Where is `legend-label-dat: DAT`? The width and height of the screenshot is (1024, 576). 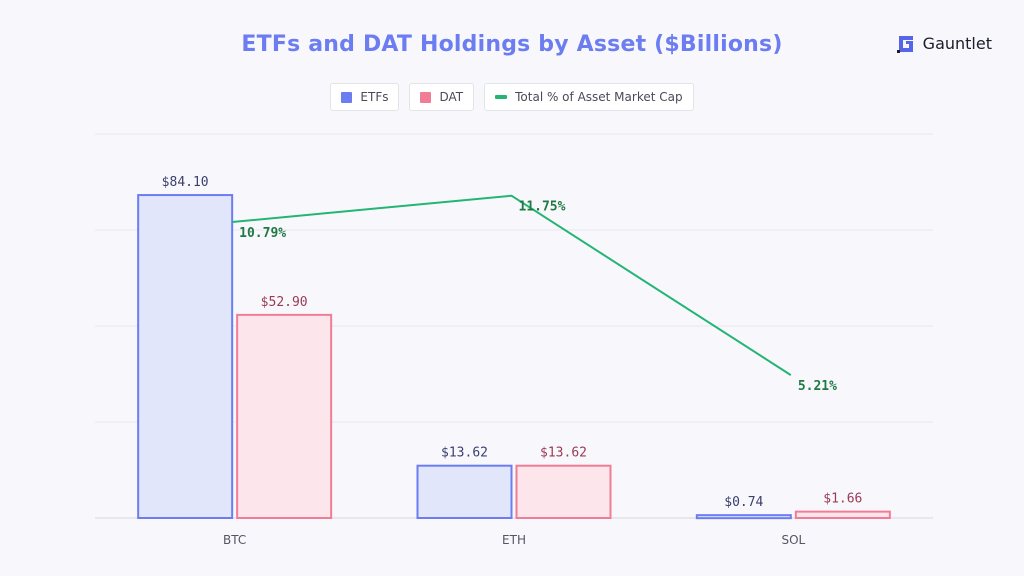 legend-label-dat: DAT is located at coordinates (451, 97).